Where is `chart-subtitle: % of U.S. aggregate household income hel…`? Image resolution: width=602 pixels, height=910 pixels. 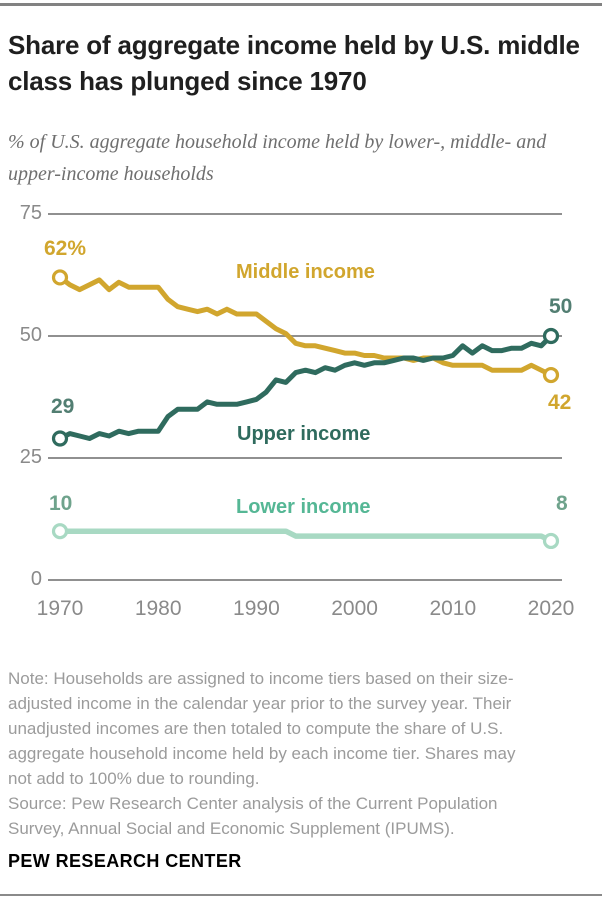 chart-subtitle: % of U.S. aggregate household income hel… is located at coordinates (277, 158).